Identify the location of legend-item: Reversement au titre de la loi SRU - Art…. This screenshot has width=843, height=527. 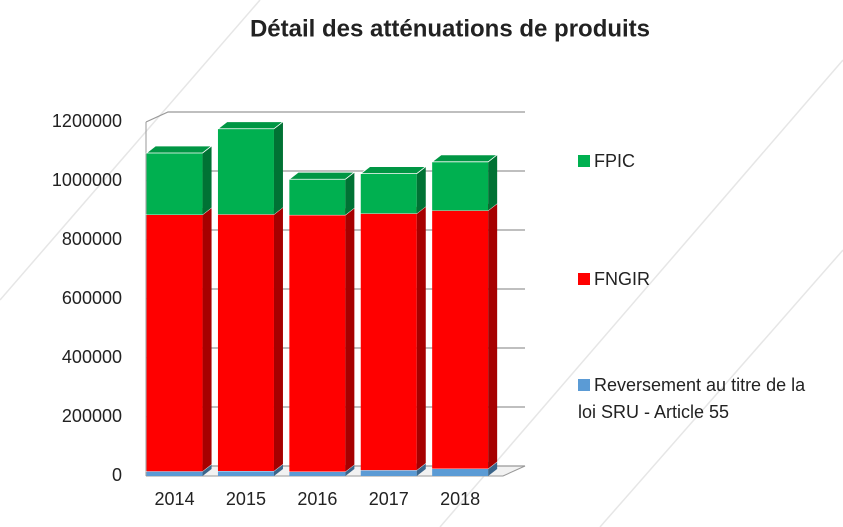
(703, 399).